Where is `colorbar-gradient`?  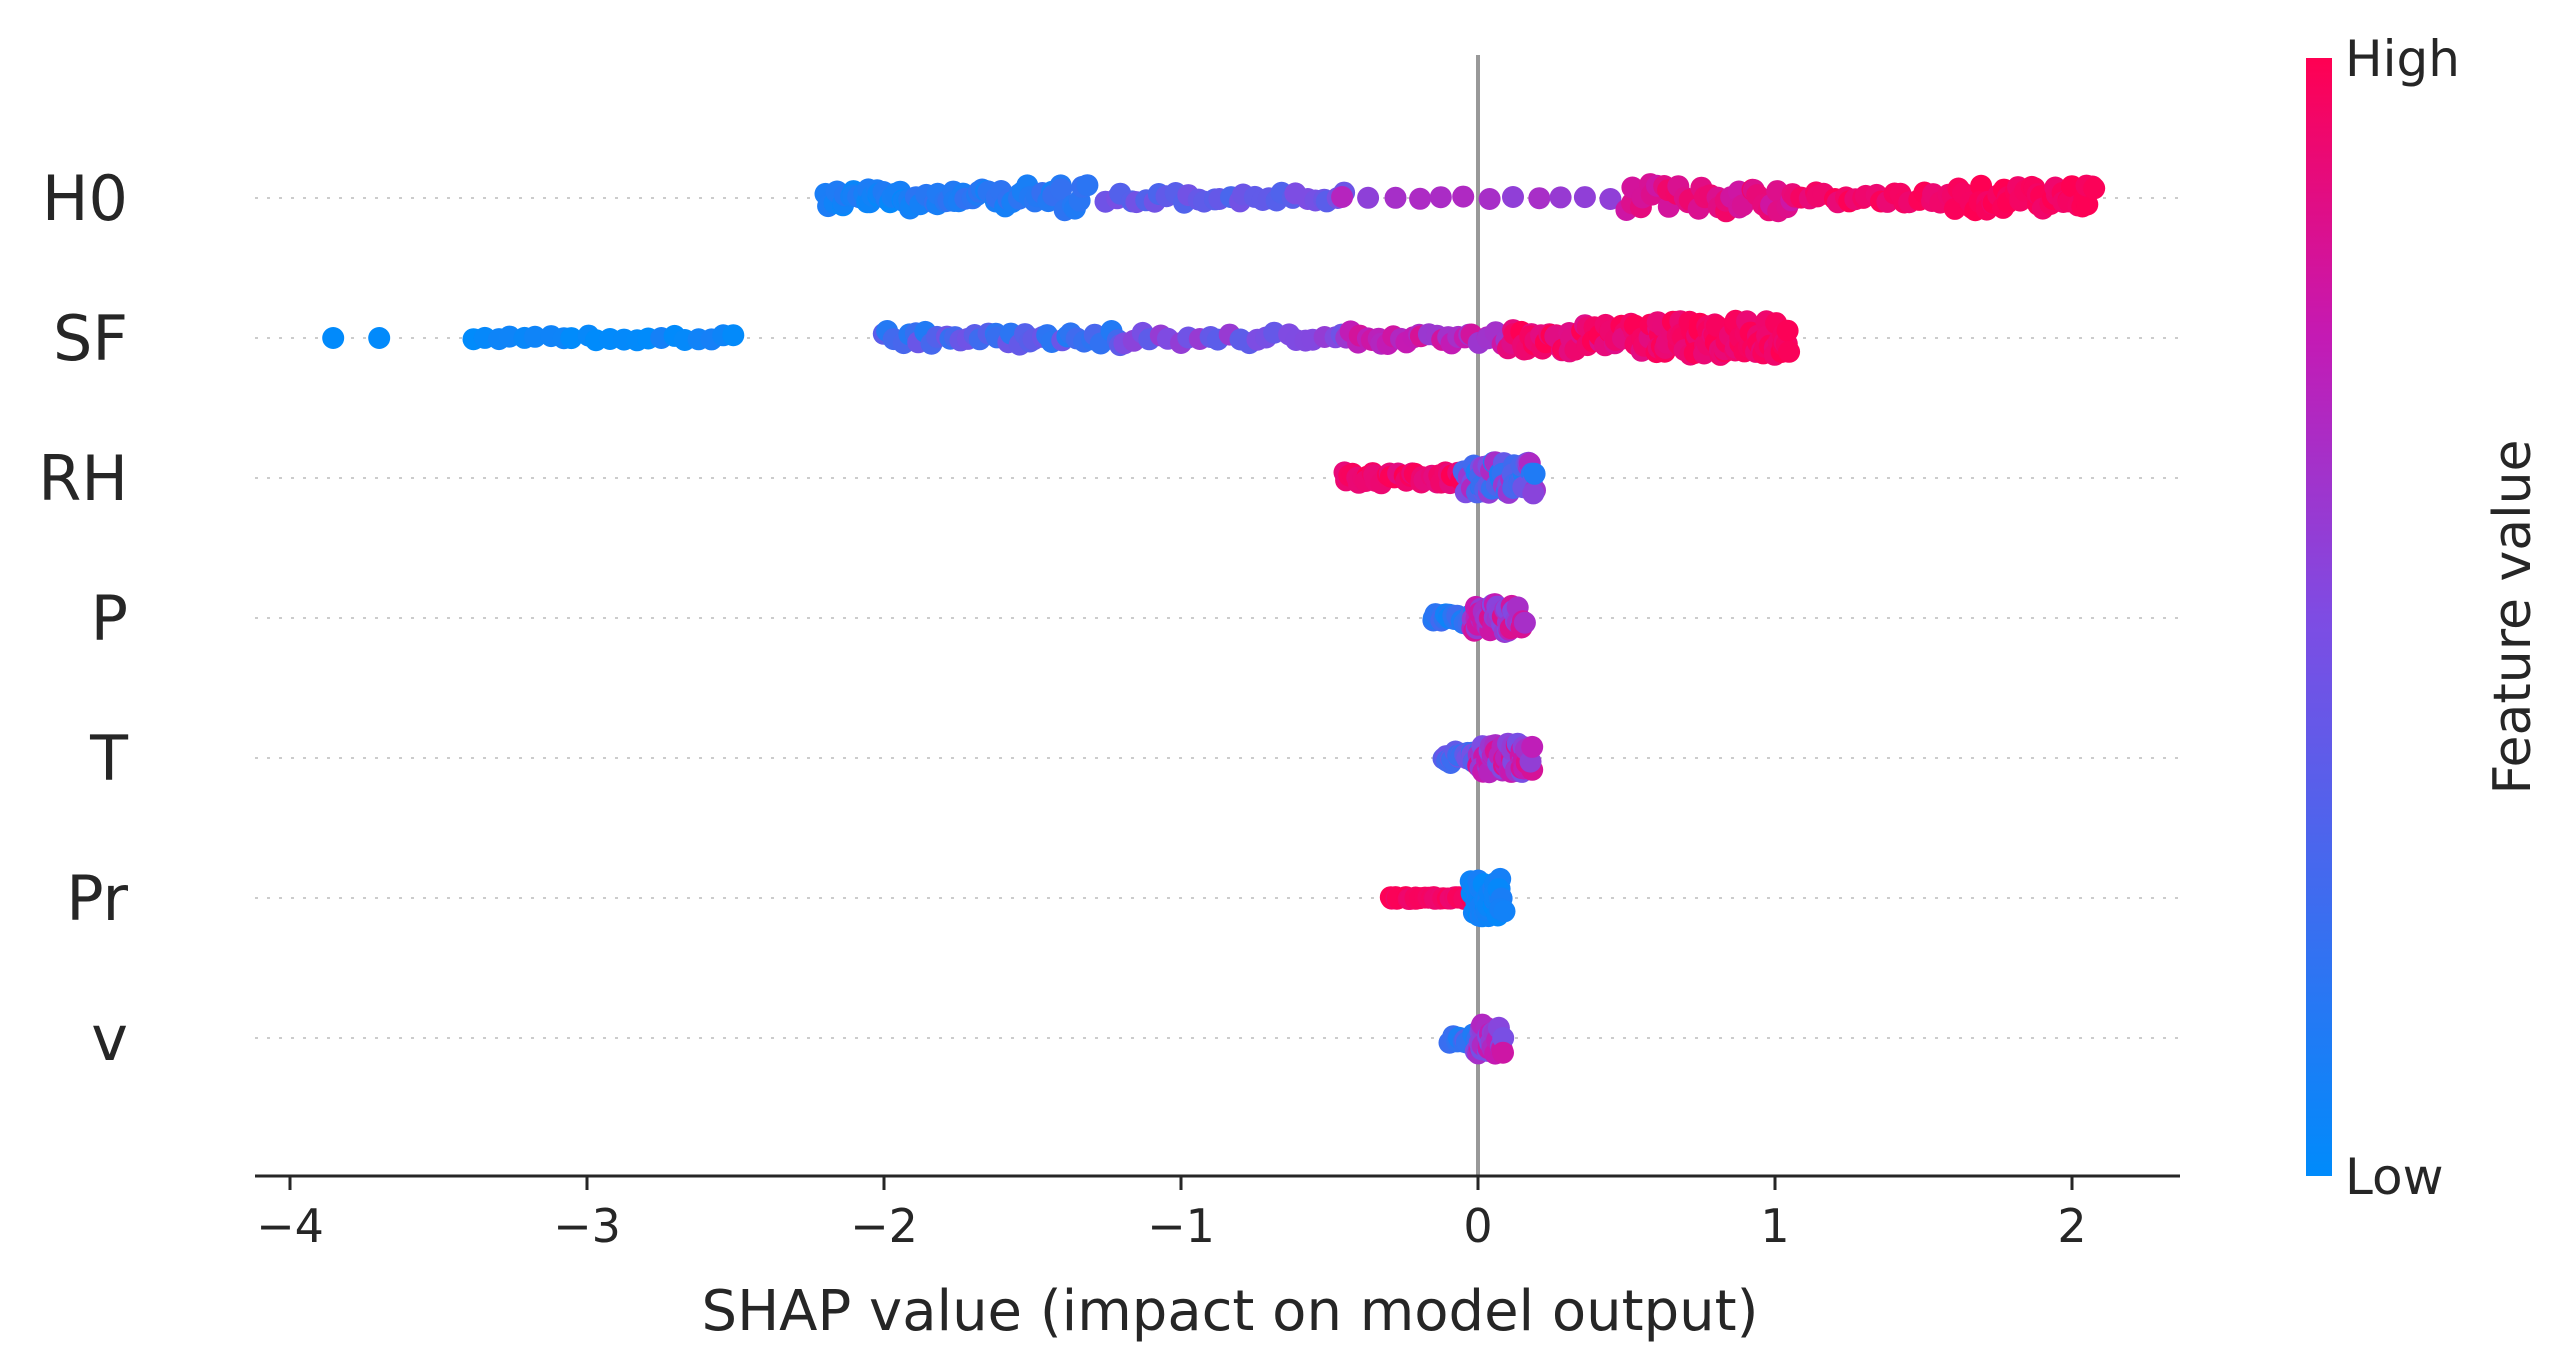 colorbar-gradient is located at coordinates (2319, 617).